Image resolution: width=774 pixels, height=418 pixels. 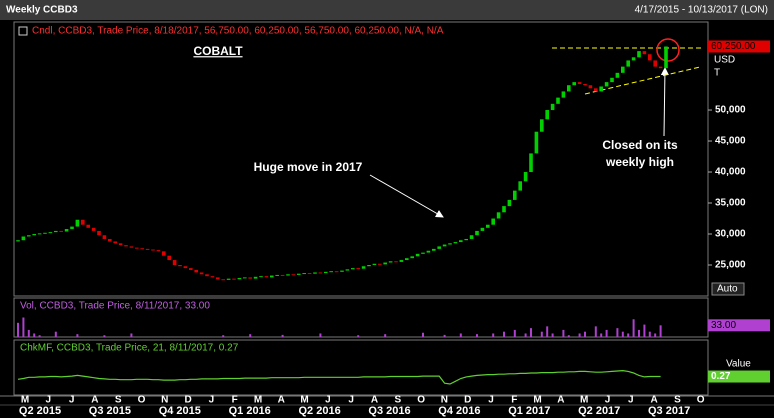 I want to click on annotation: COBALT, so click(x=218, y=51).